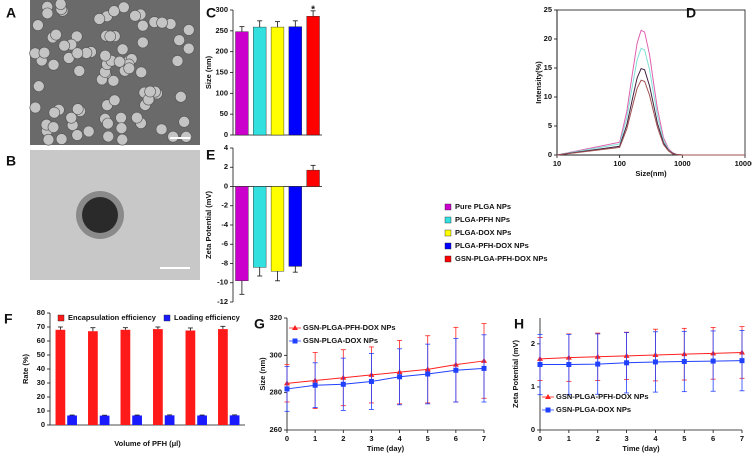 This screenshot has width=752, height=458. Describe the element at coordinates (221, 30) in the screenshot. I see `y-tick-label: 250` at that location.